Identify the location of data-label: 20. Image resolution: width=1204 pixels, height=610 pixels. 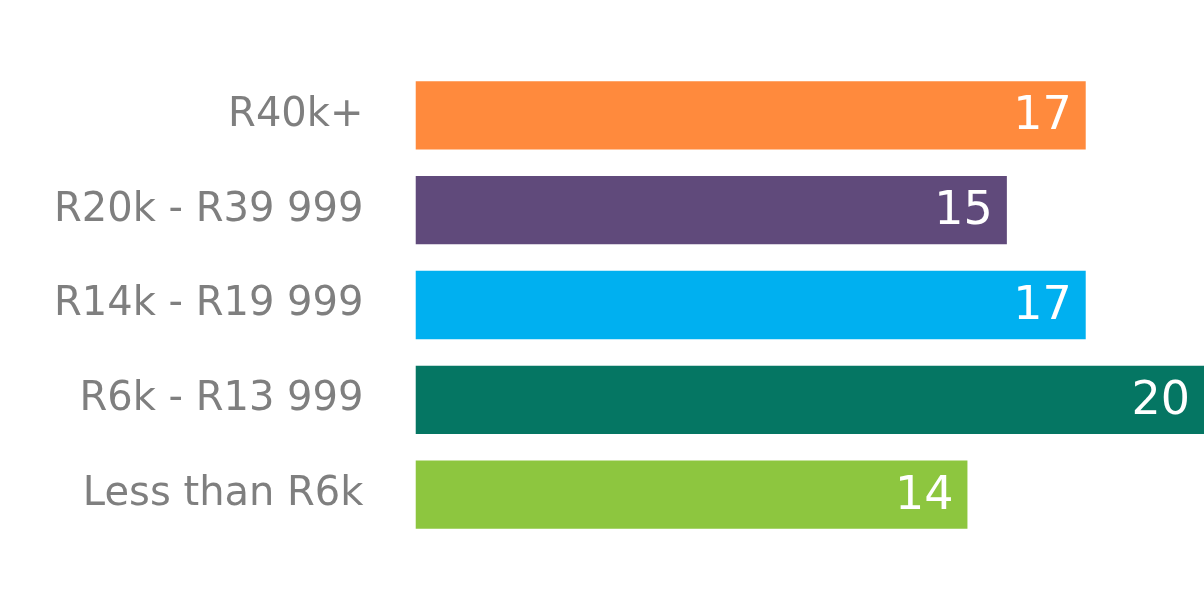
(1160, 397).